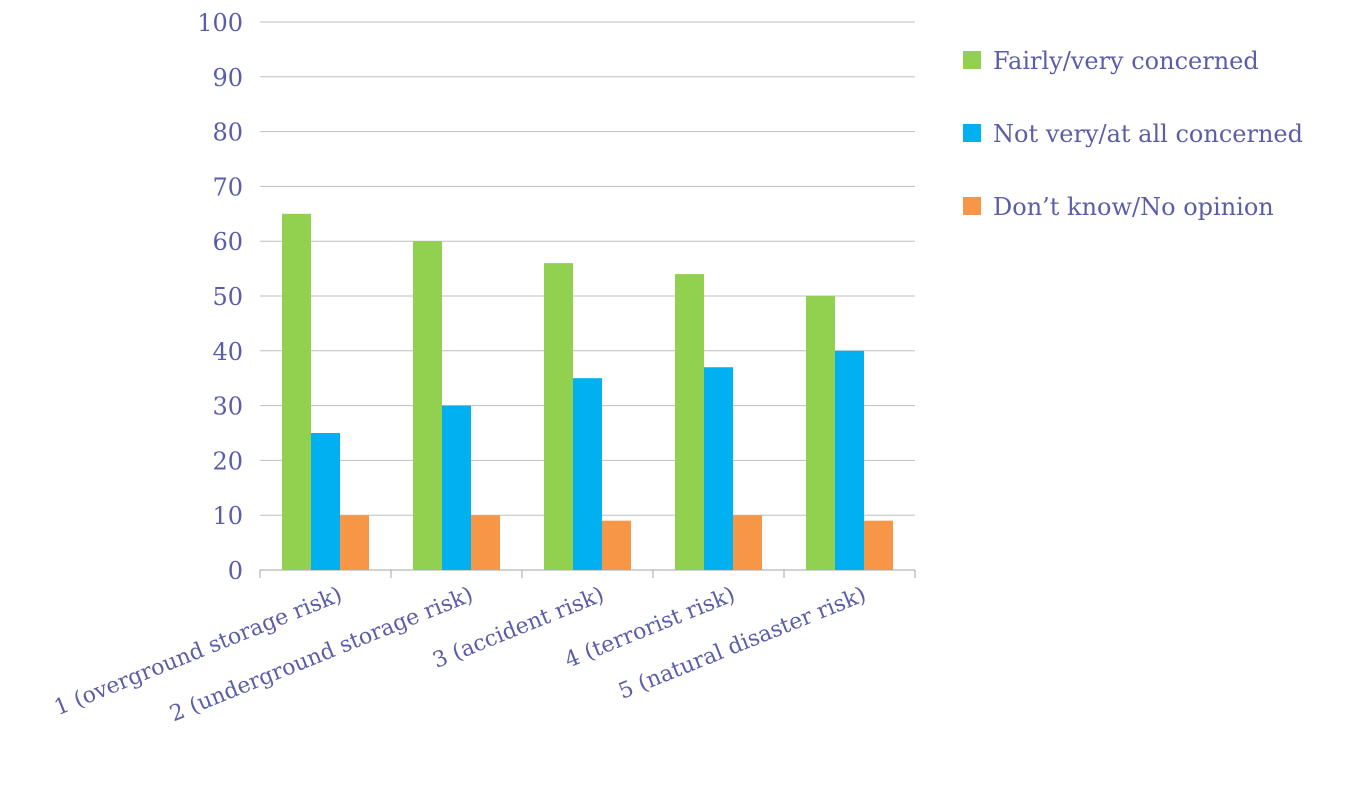  Describe the element at coordinates (227, 461) in the screenshot. I see `y-tick-label: 20` at that location.